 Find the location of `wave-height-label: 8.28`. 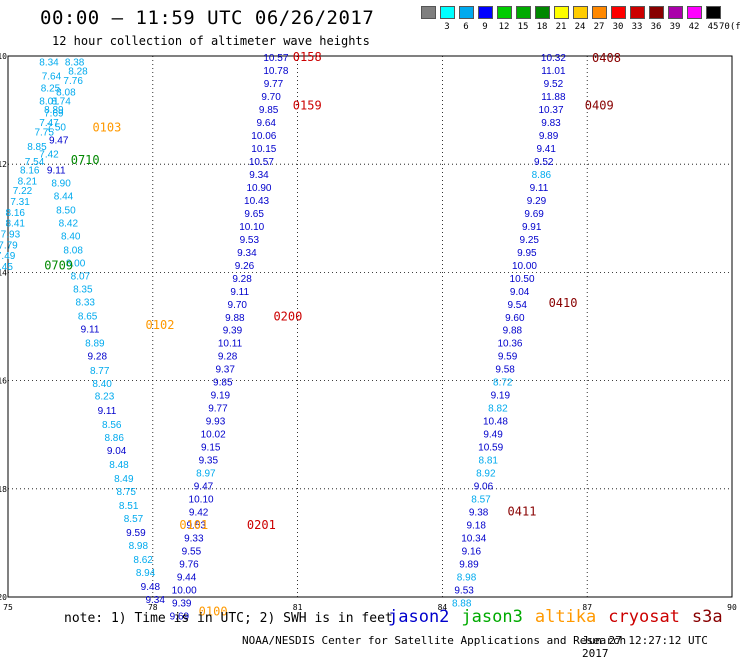

wave-height-label: 8.28 is located at coordinates (78, 72).